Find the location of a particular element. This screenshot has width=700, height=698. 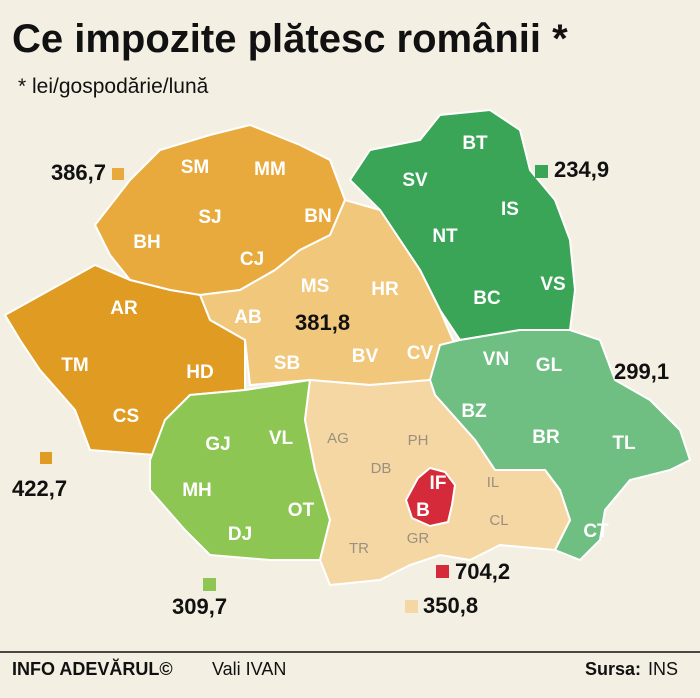

county-label: BH is located at coordinates (146, 242).